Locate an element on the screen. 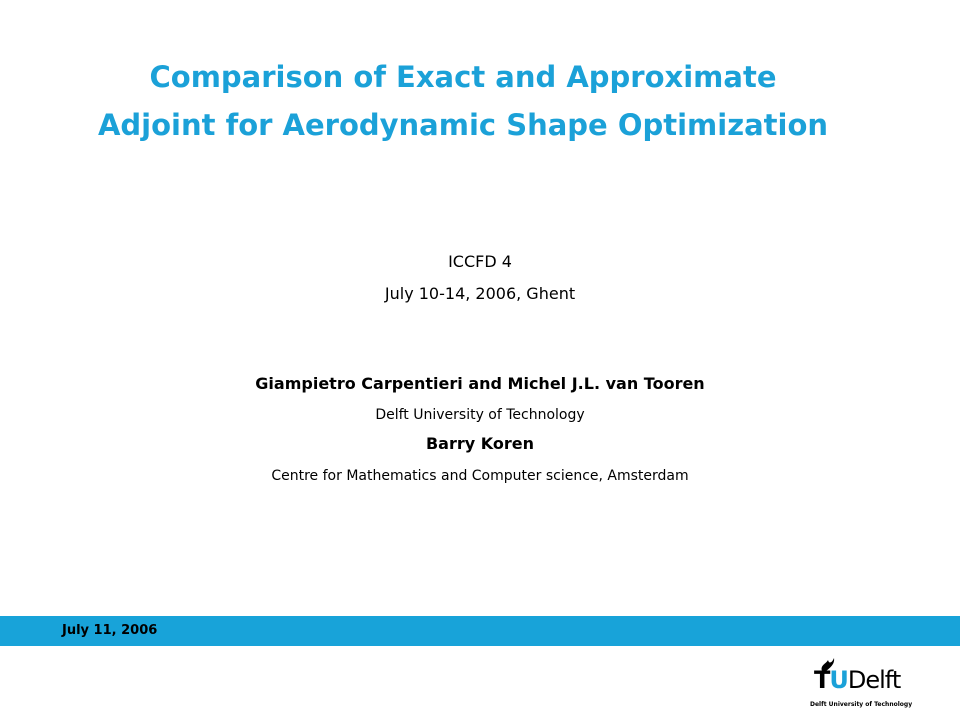  affiliation: Delft University of Technology is located at coordinates (480, 415).